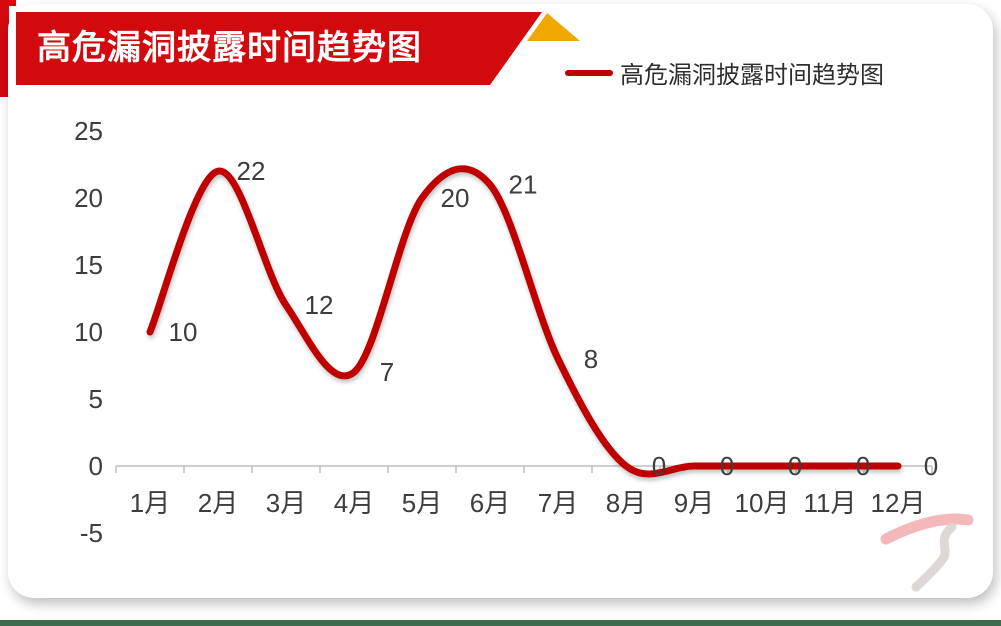  I want to click on watermark-s-icon, so click(934, 557).